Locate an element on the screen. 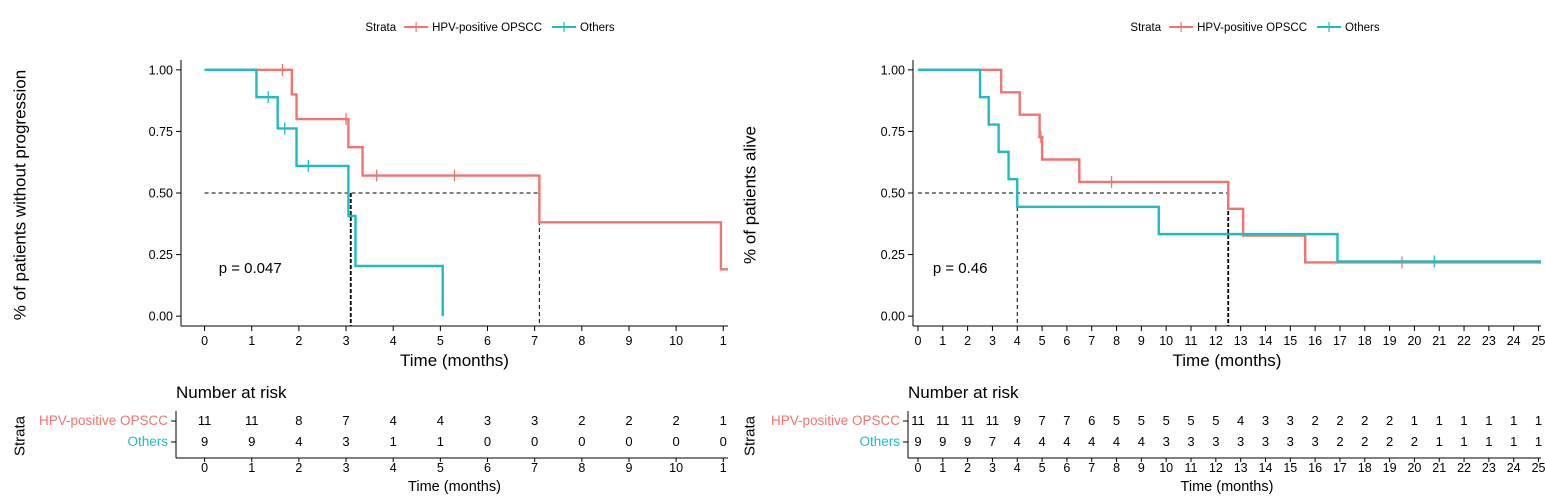 The image size is (1545, 504). legend: Strata HPV-positive OPSCC Others is located at coordinates (1255, 28).